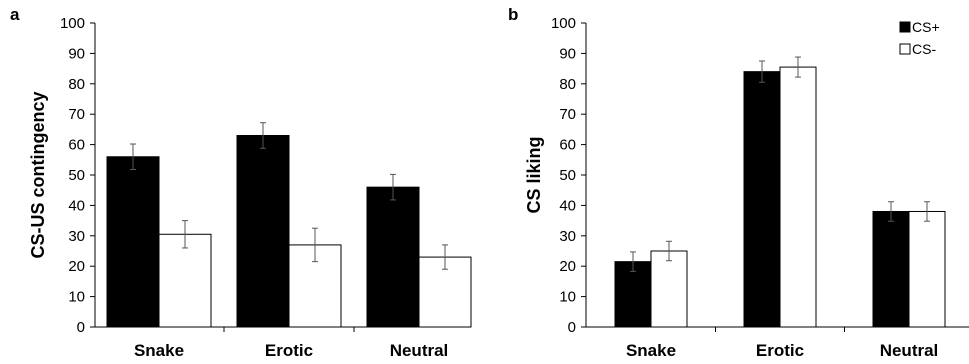 This screenshot has height=364, width=969. Describe the element at coordinates (798, 197) in the screenshot. I see `bar-cs-minus-erotic` at that location.